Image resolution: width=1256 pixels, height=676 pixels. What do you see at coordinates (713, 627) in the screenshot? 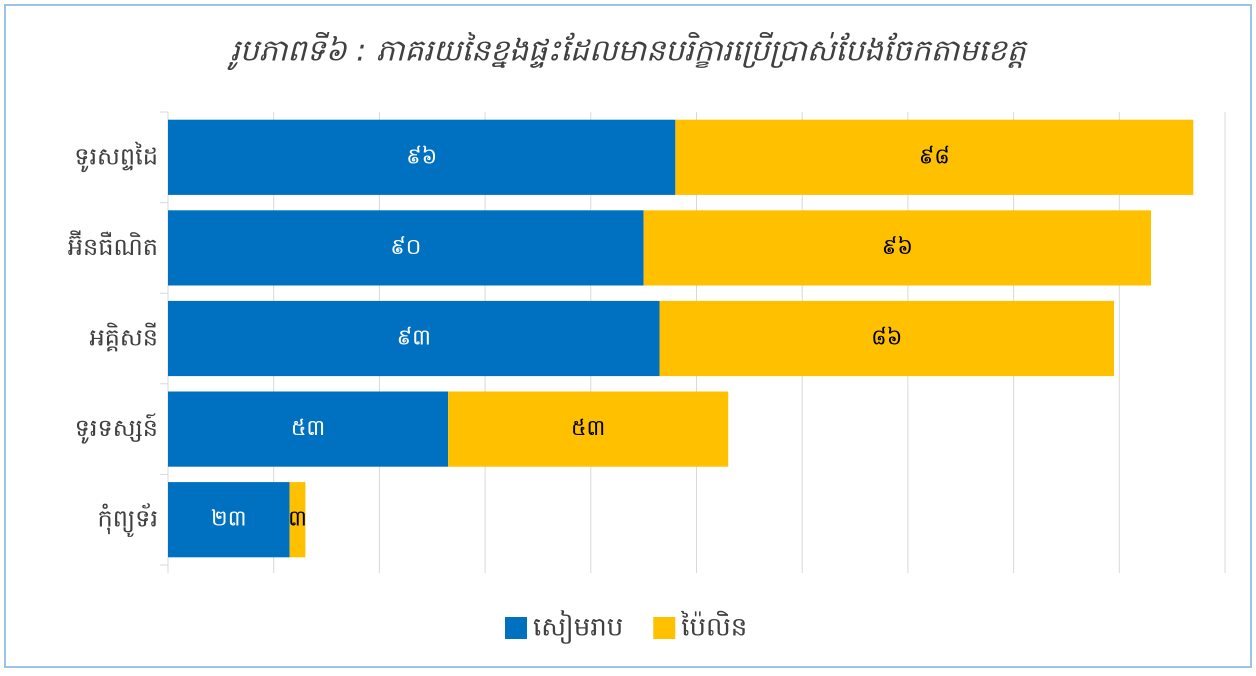
I see `legend-label: ប៉ៃលិន` at bounding box center [713, 627].